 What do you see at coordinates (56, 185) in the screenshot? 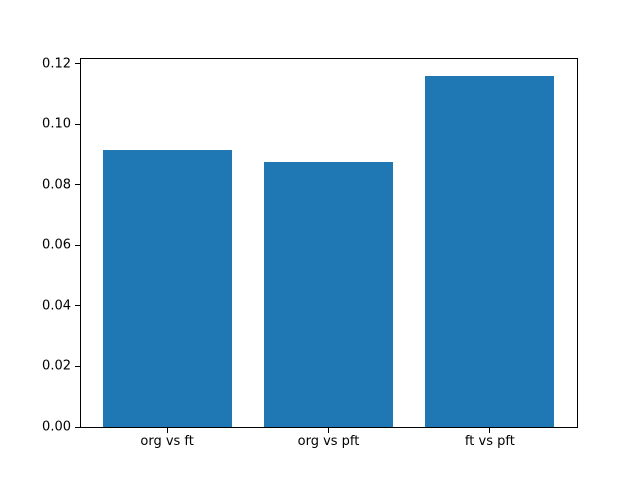
I see `y-tick-label: 0.08` at bounding box center [56, 185].